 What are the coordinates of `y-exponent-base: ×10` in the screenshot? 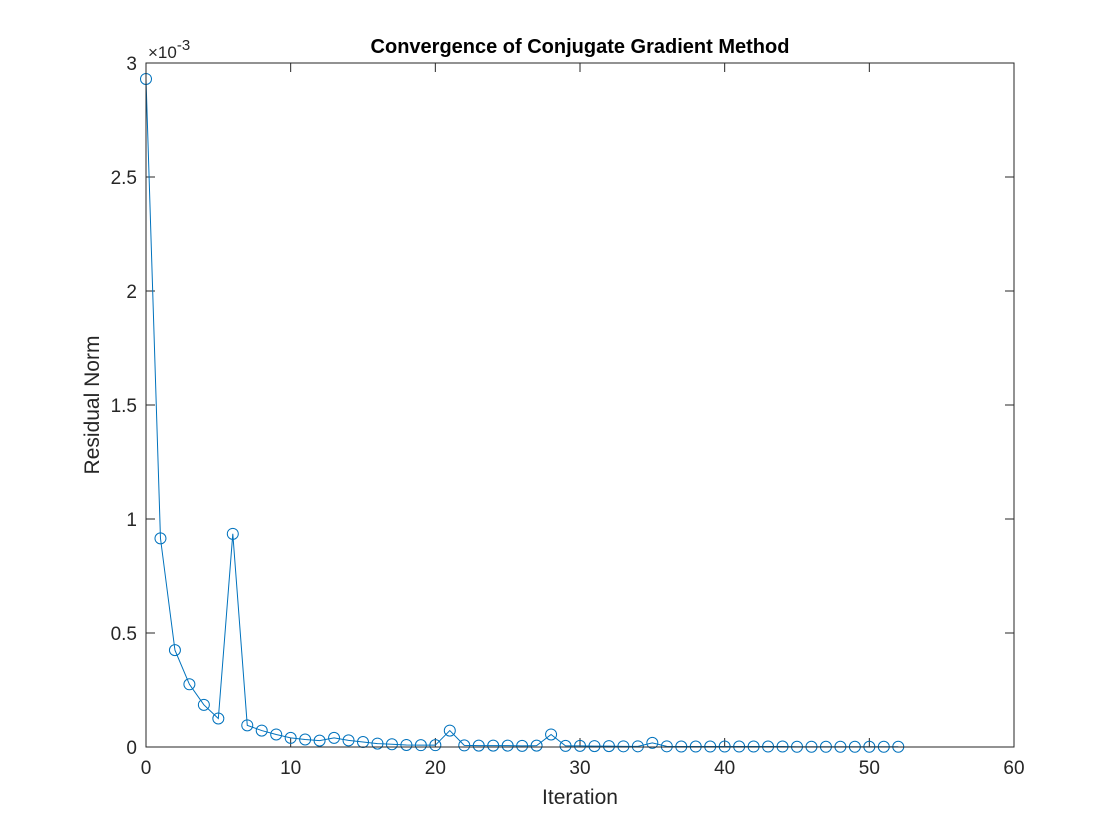 It's located at (162, 52).